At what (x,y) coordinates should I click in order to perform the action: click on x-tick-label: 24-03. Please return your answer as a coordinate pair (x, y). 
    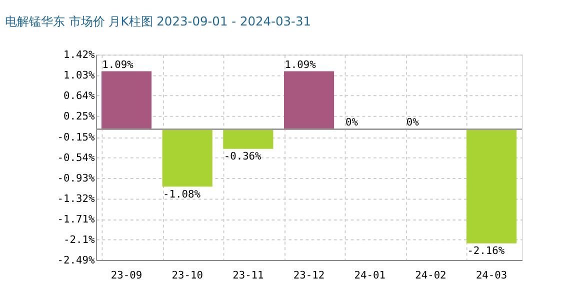
    Looking at the image, I should click on (492, 275).